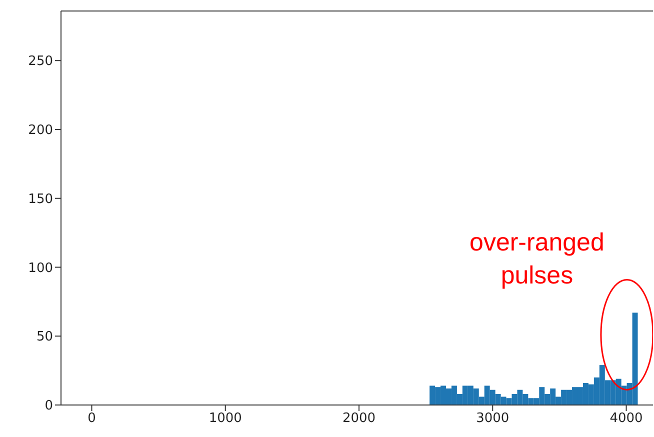  What do you see at coordinates (44, 337) in the screenshot?
I see `y-tick-label: 50` at bounding box center [44, 337].